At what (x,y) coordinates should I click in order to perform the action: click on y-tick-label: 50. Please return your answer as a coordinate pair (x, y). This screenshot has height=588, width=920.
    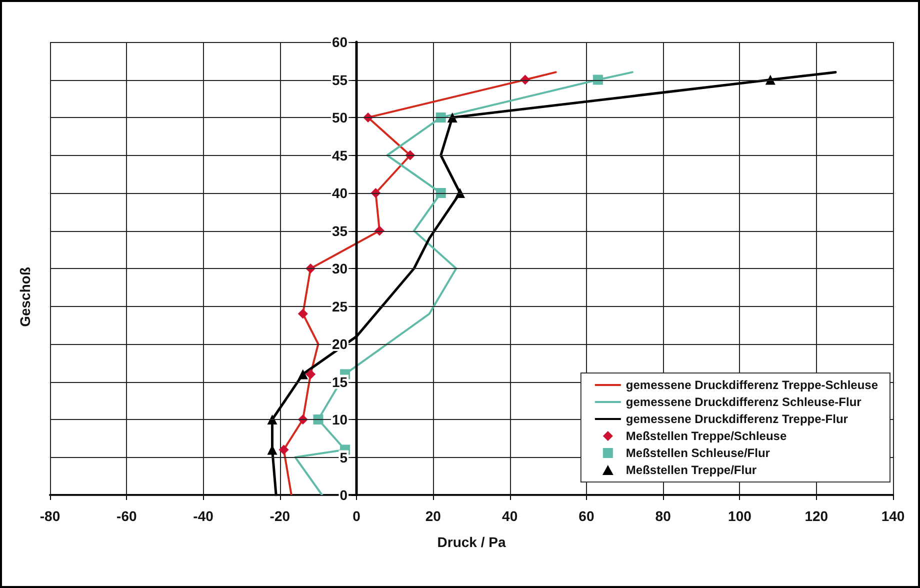
    Looking at the image, I should click on (340, 118).